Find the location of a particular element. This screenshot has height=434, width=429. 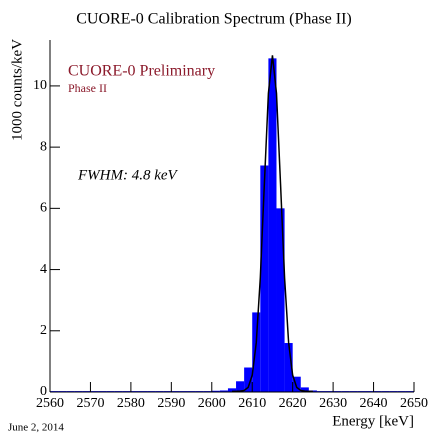

x-tick-label: 2640 is located at coordinates (374, 403).